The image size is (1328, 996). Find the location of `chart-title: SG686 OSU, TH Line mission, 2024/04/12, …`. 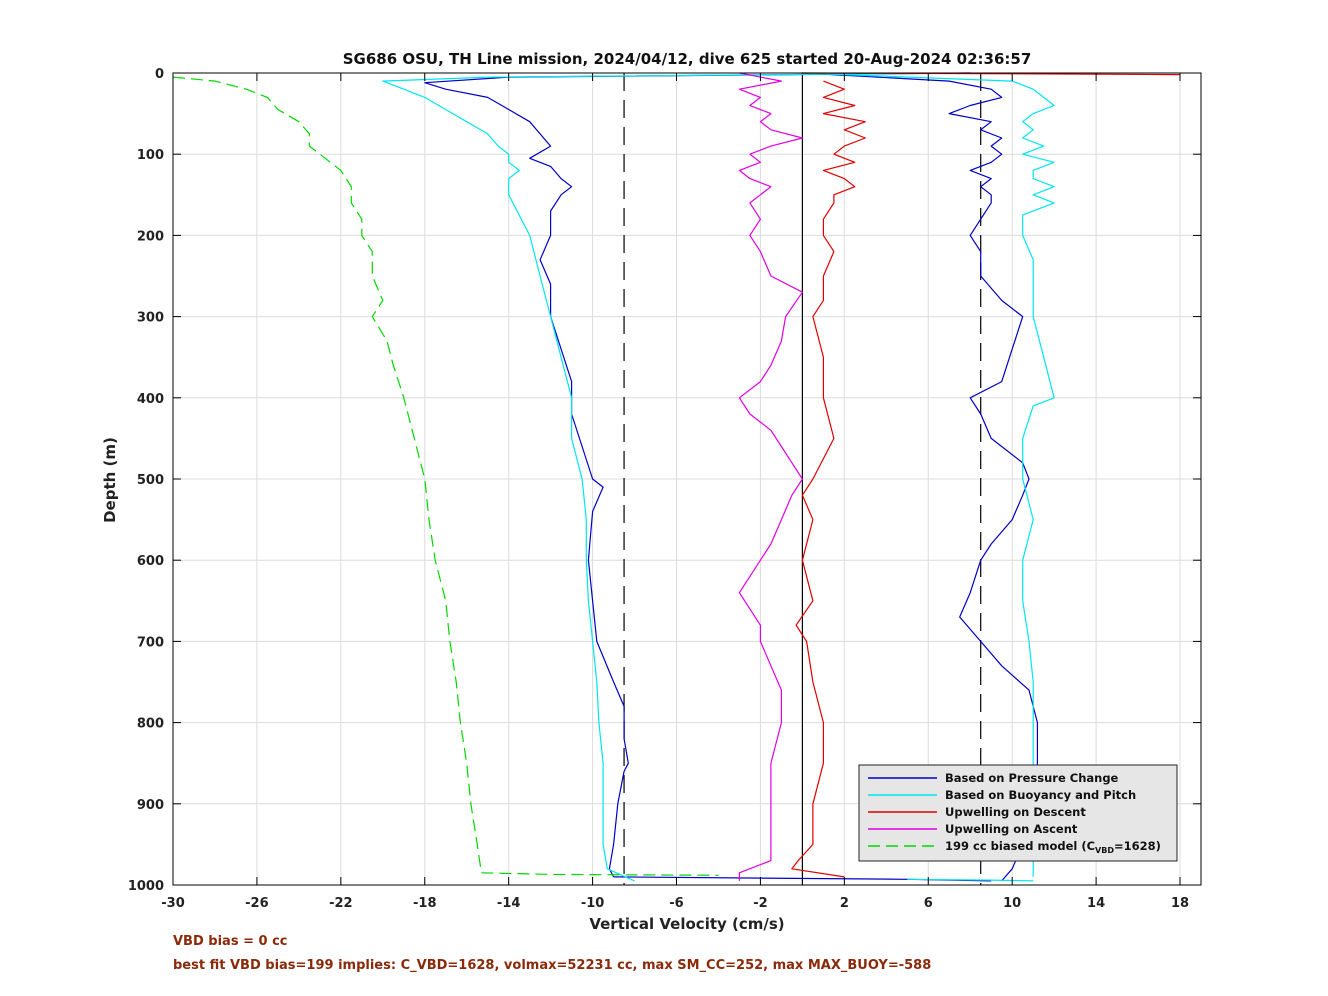

chart-title: SG686 OSU, TH Line mission, 2024/04/12, … is located at coordinates (687, 59).